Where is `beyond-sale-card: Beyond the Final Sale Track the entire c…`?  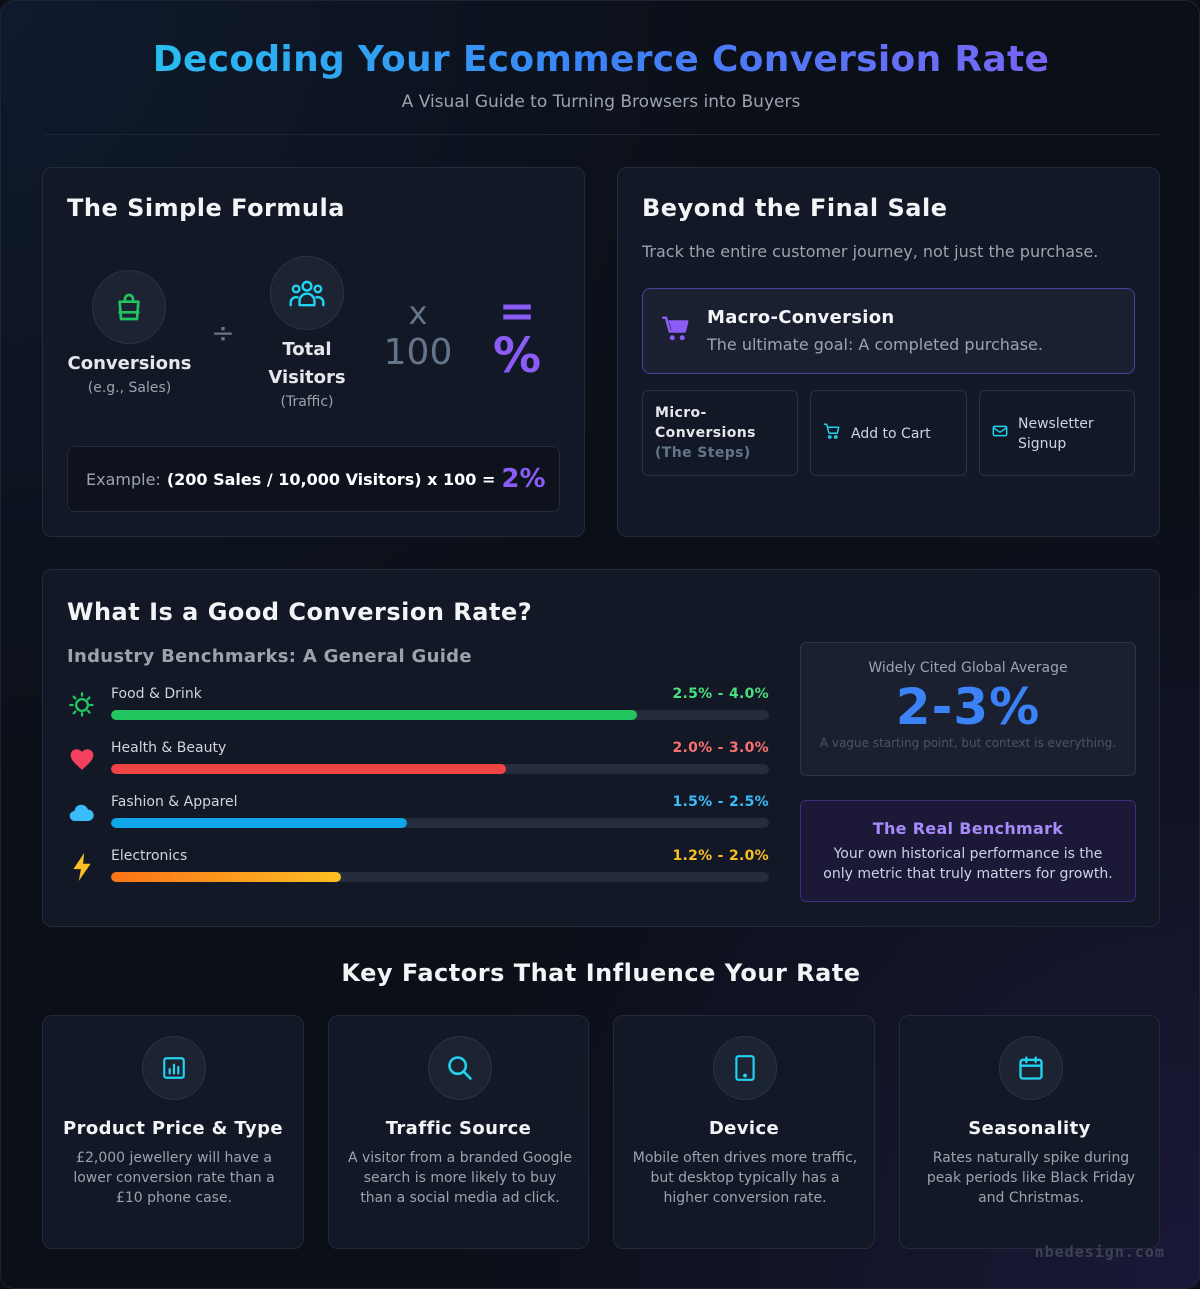 beyond-sale-card: Beyond the Final Sale Track the entire c… is located at coordinates (888, 352).